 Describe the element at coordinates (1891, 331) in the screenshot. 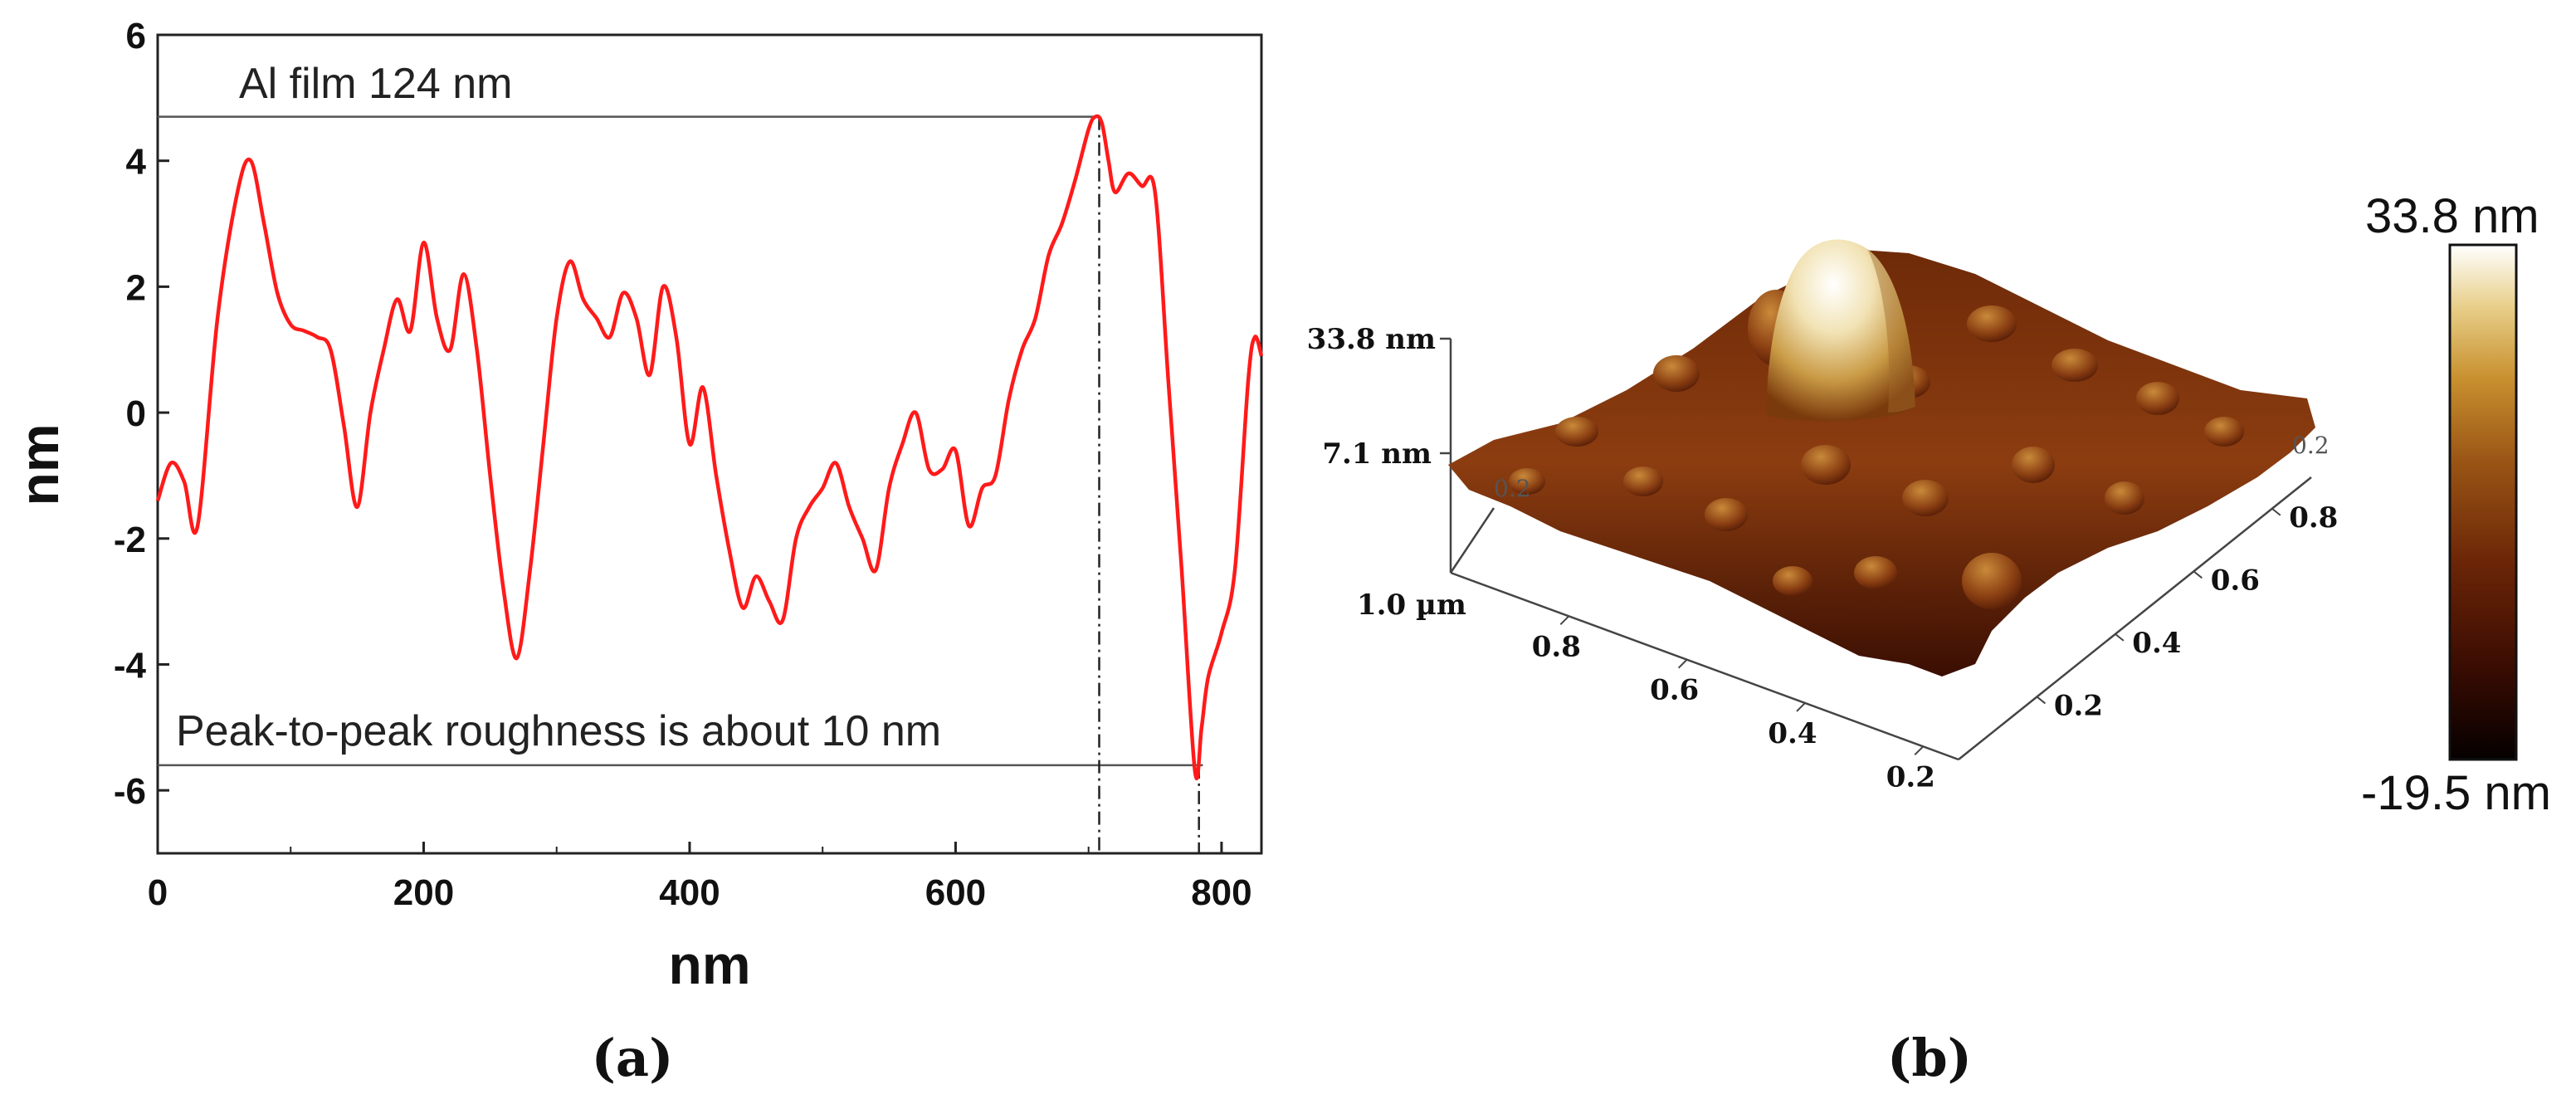

I see `surface-dome-shade` at that location.